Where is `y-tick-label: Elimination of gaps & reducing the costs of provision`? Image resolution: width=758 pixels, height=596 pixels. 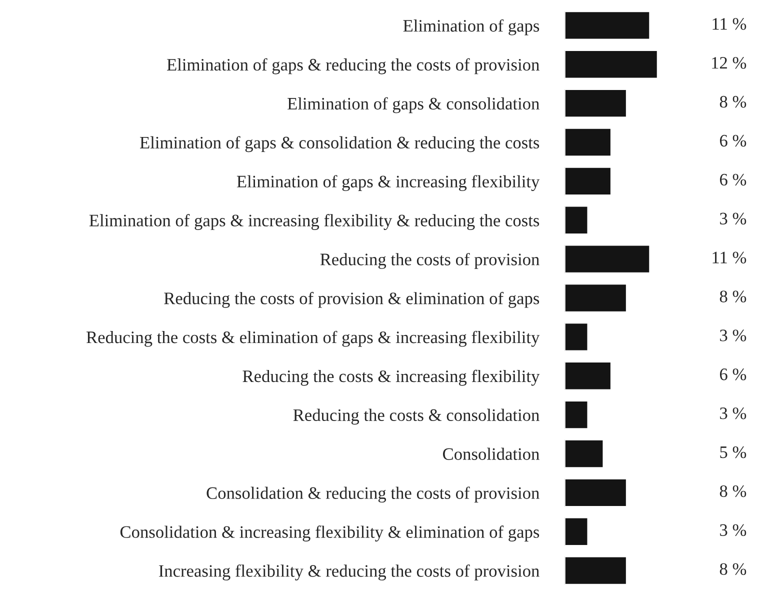
y-tick-label: Elimination of gaps & reducing the costs of provision is located at coordinates (353, 66).